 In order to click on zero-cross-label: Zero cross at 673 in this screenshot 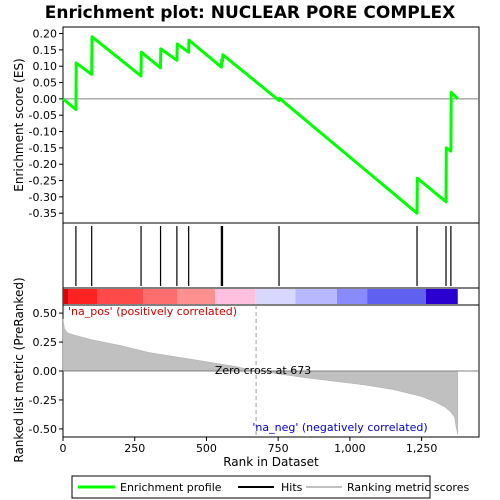, I will do `click(263, 370)`.